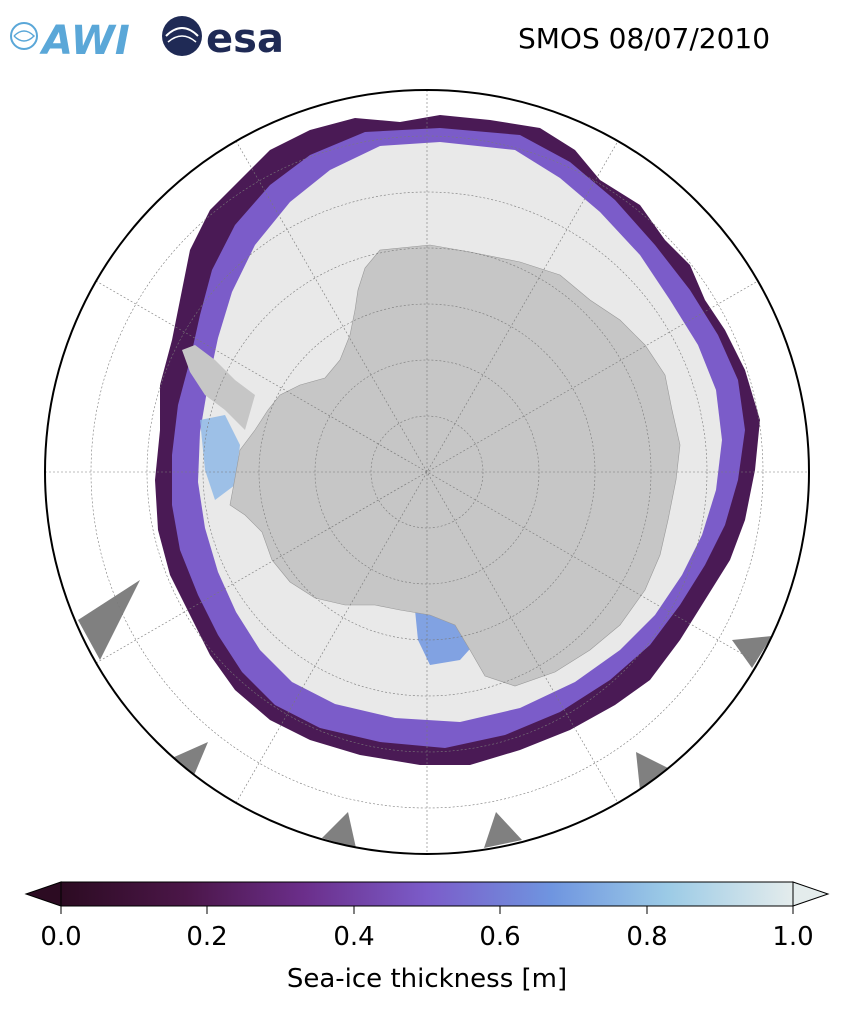  I want to click on cb-tick-label: 0.0, so click(61, 937).